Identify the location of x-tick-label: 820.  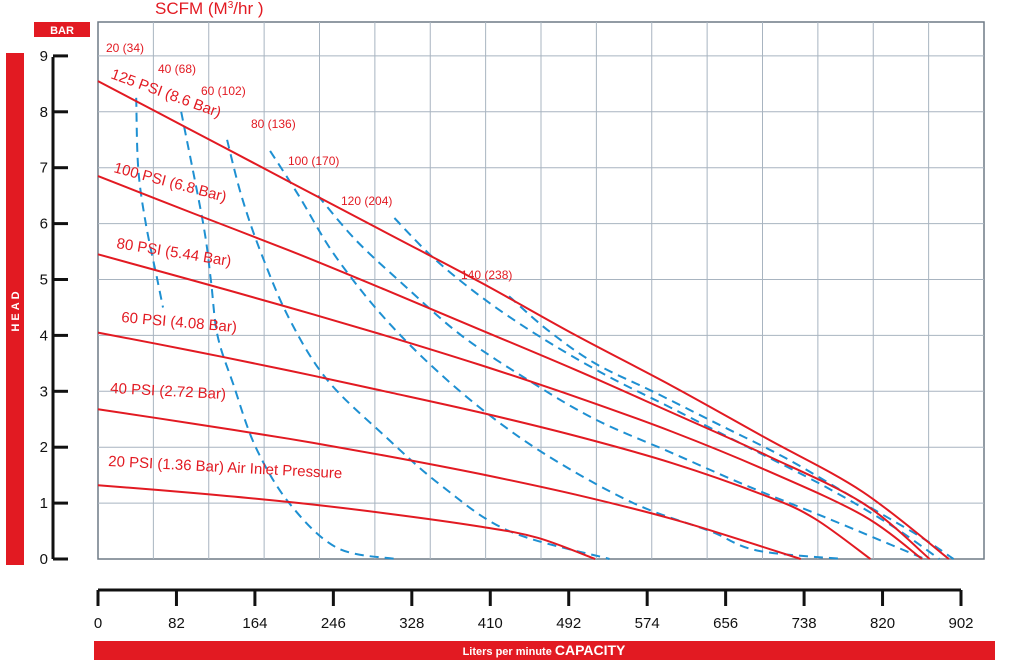
(882, 623).